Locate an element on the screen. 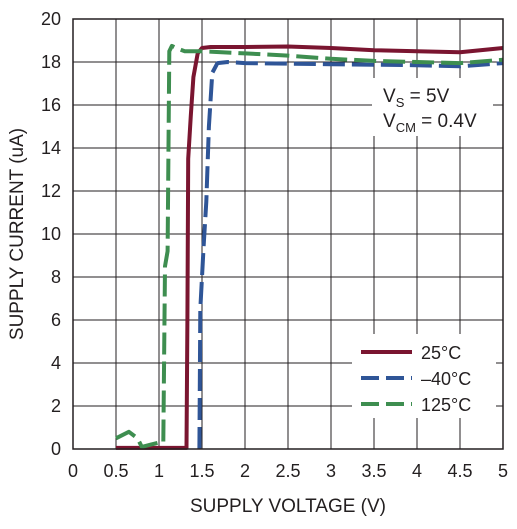 This screenshot has height=529, width=517. x-tick-label-7: 3.5 is located at coordinates (373, 471).